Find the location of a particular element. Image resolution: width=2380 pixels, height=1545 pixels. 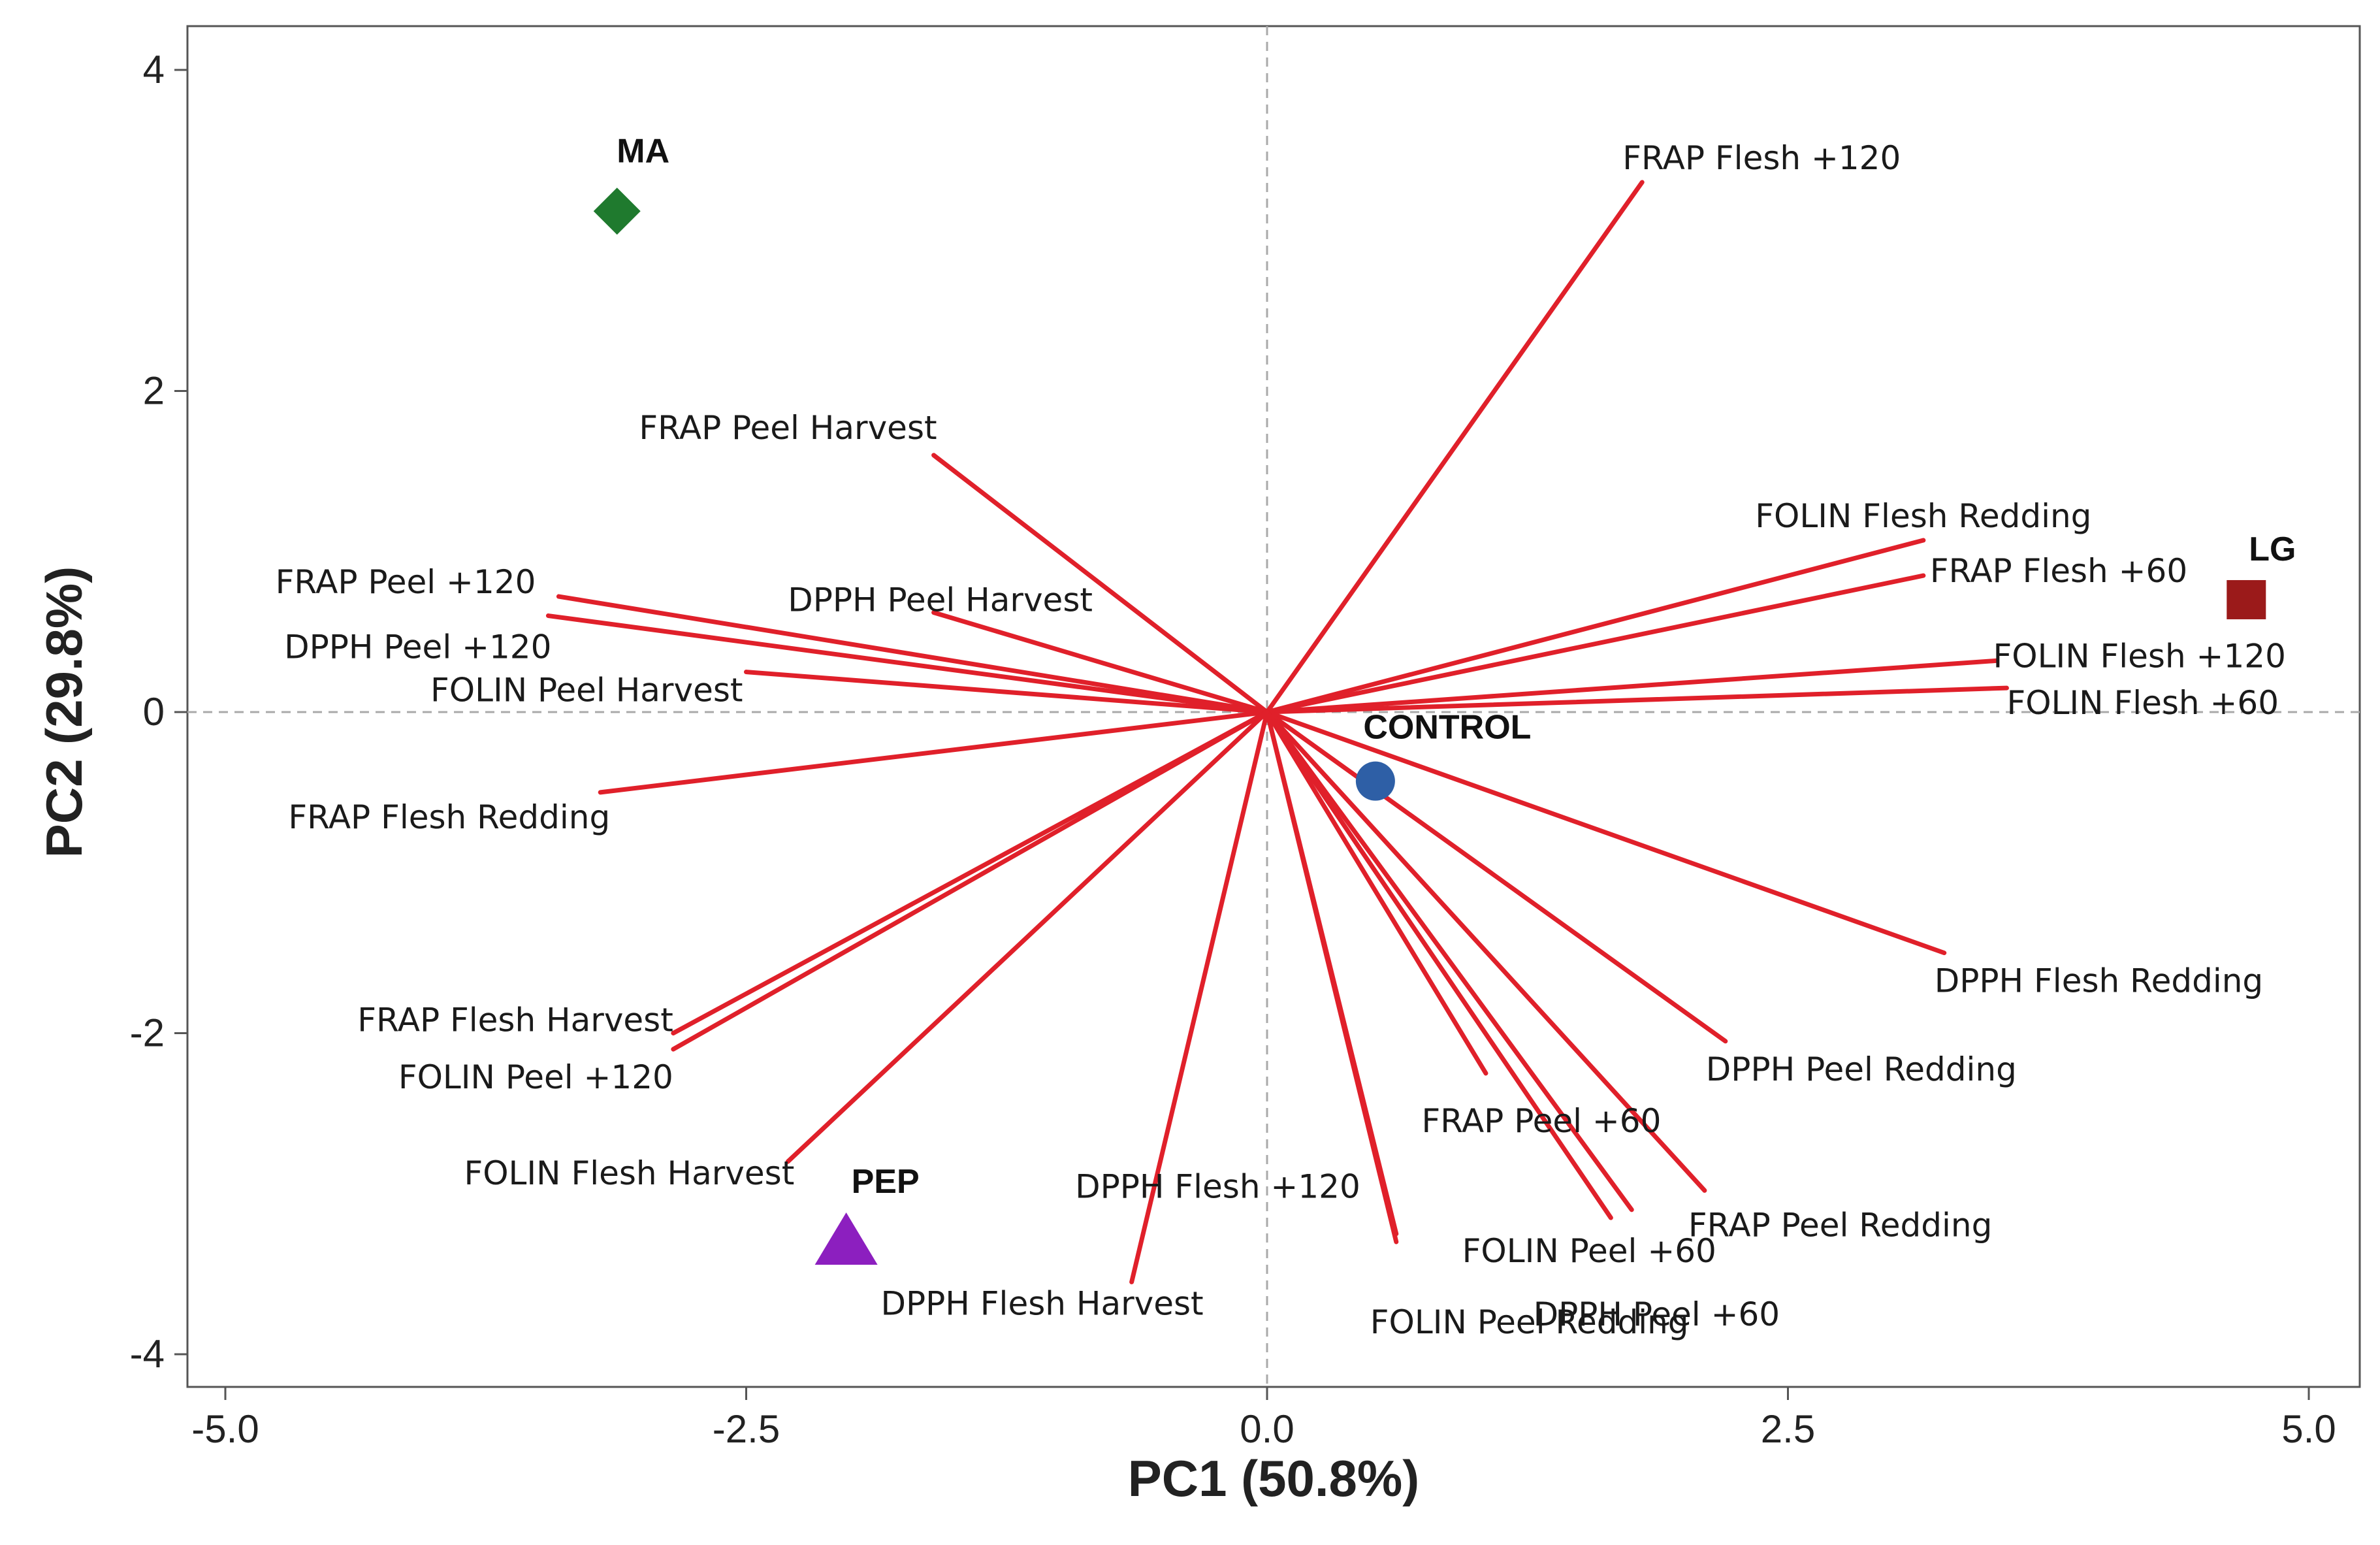

vector-folin-flesh-redding is located at coordinates (1595, 626).